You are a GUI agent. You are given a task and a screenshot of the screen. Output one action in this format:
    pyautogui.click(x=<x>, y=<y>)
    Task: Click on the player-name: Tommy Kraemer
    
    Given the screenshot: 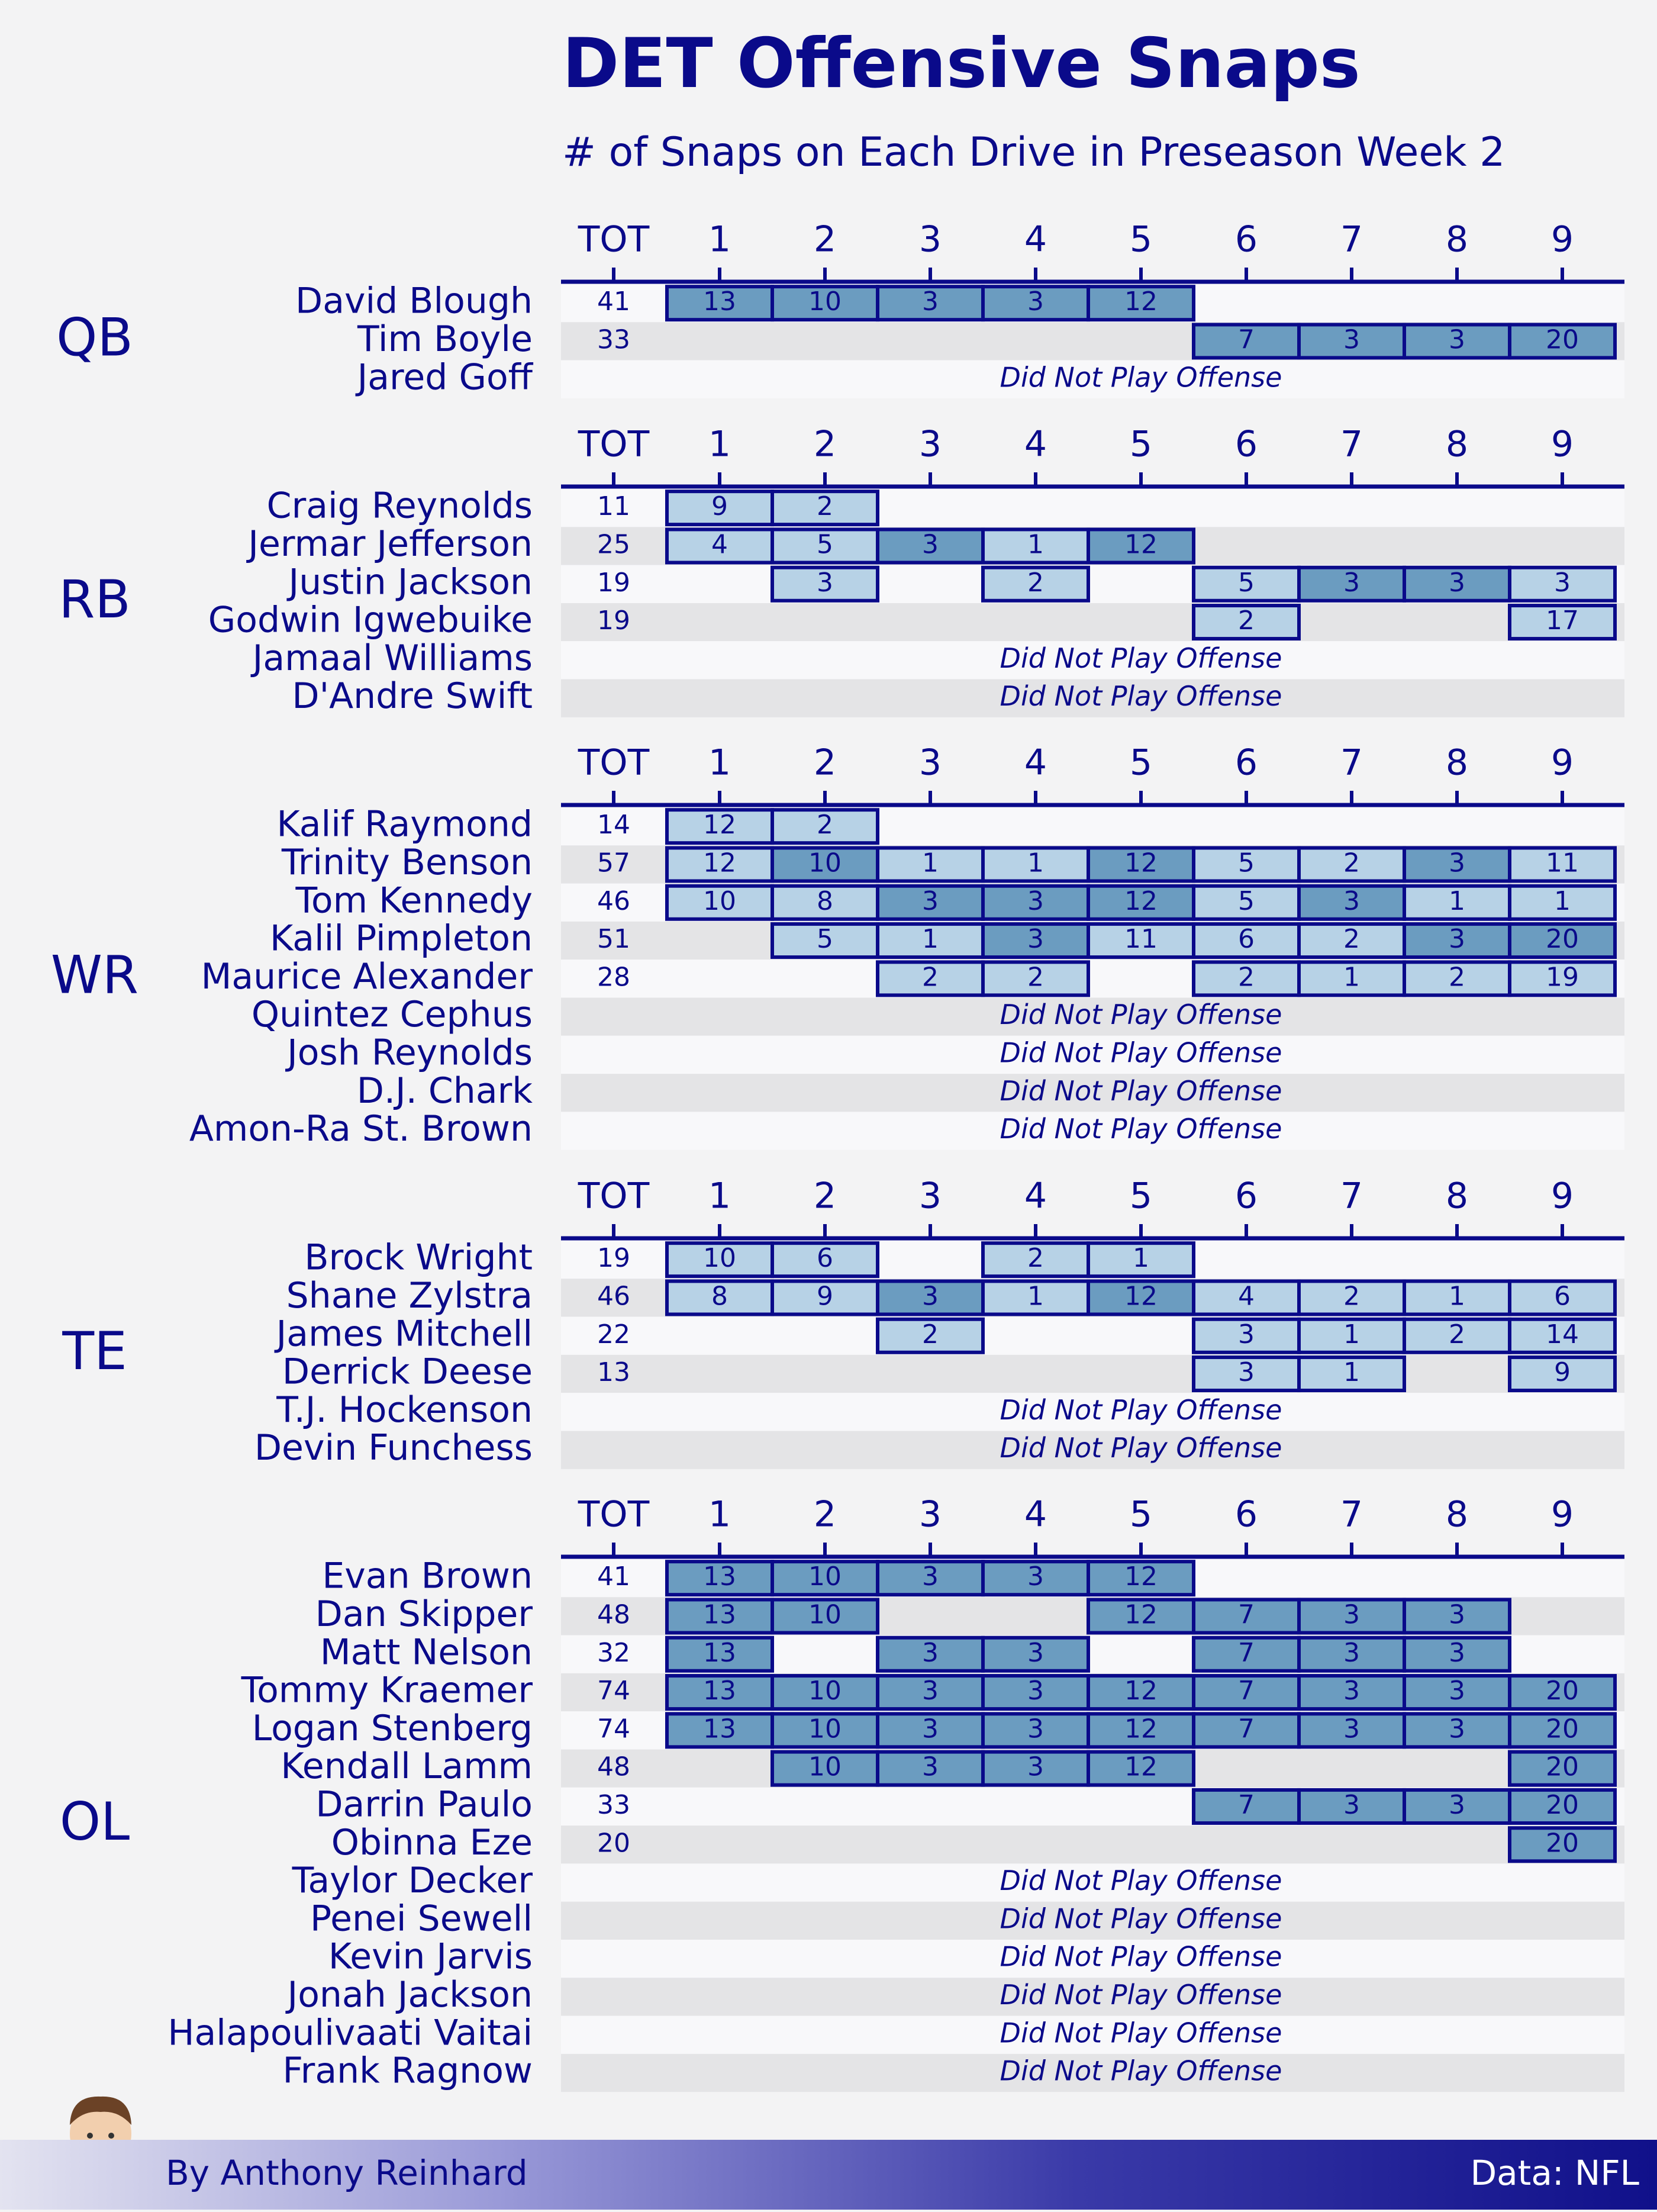 What is the action you would take?
    pyautogui.click(x=387, y=1690)
    